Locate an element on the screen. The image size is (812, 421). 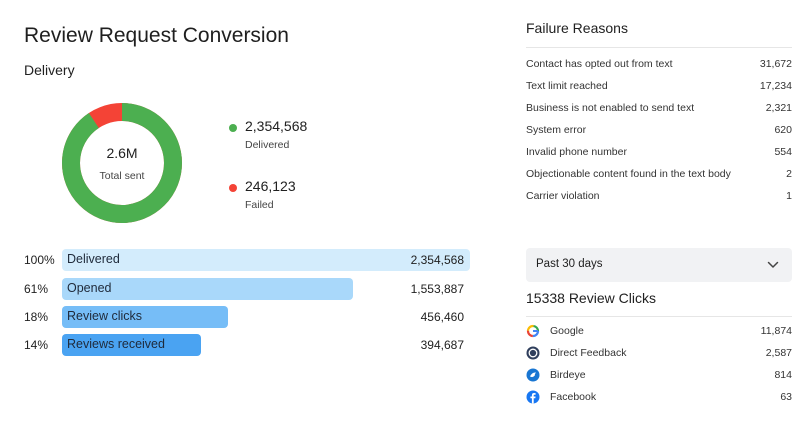
click-source-label: Direct Feedback is located at coordinates (588, 353).